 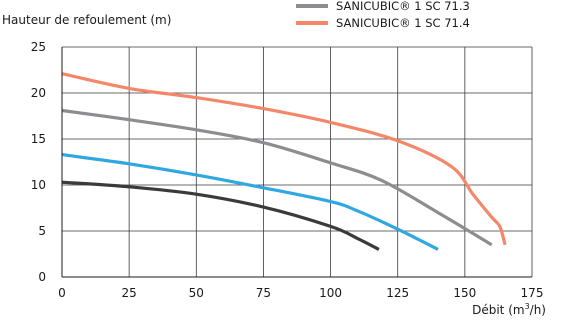 What do you see at coordinates (42, 231) in the screenshot?
I see `y-tick-label: 5` at bounding box center [42, 231].